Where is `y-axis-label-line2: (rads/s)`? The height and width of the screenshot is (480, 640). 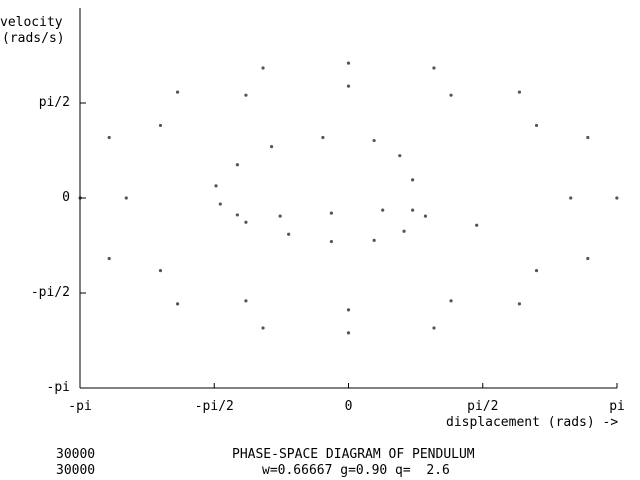
y-axis-label-line2: (rads/s) is located at coordinates (33, 38).